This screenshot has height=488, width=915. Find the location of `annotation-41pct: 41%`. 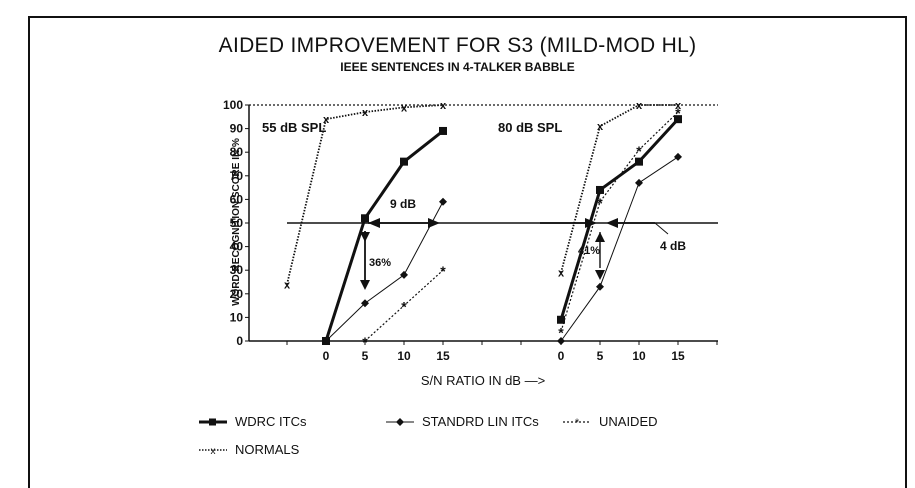

annotation-41pct: 41% is located at coordinates (589, 251).